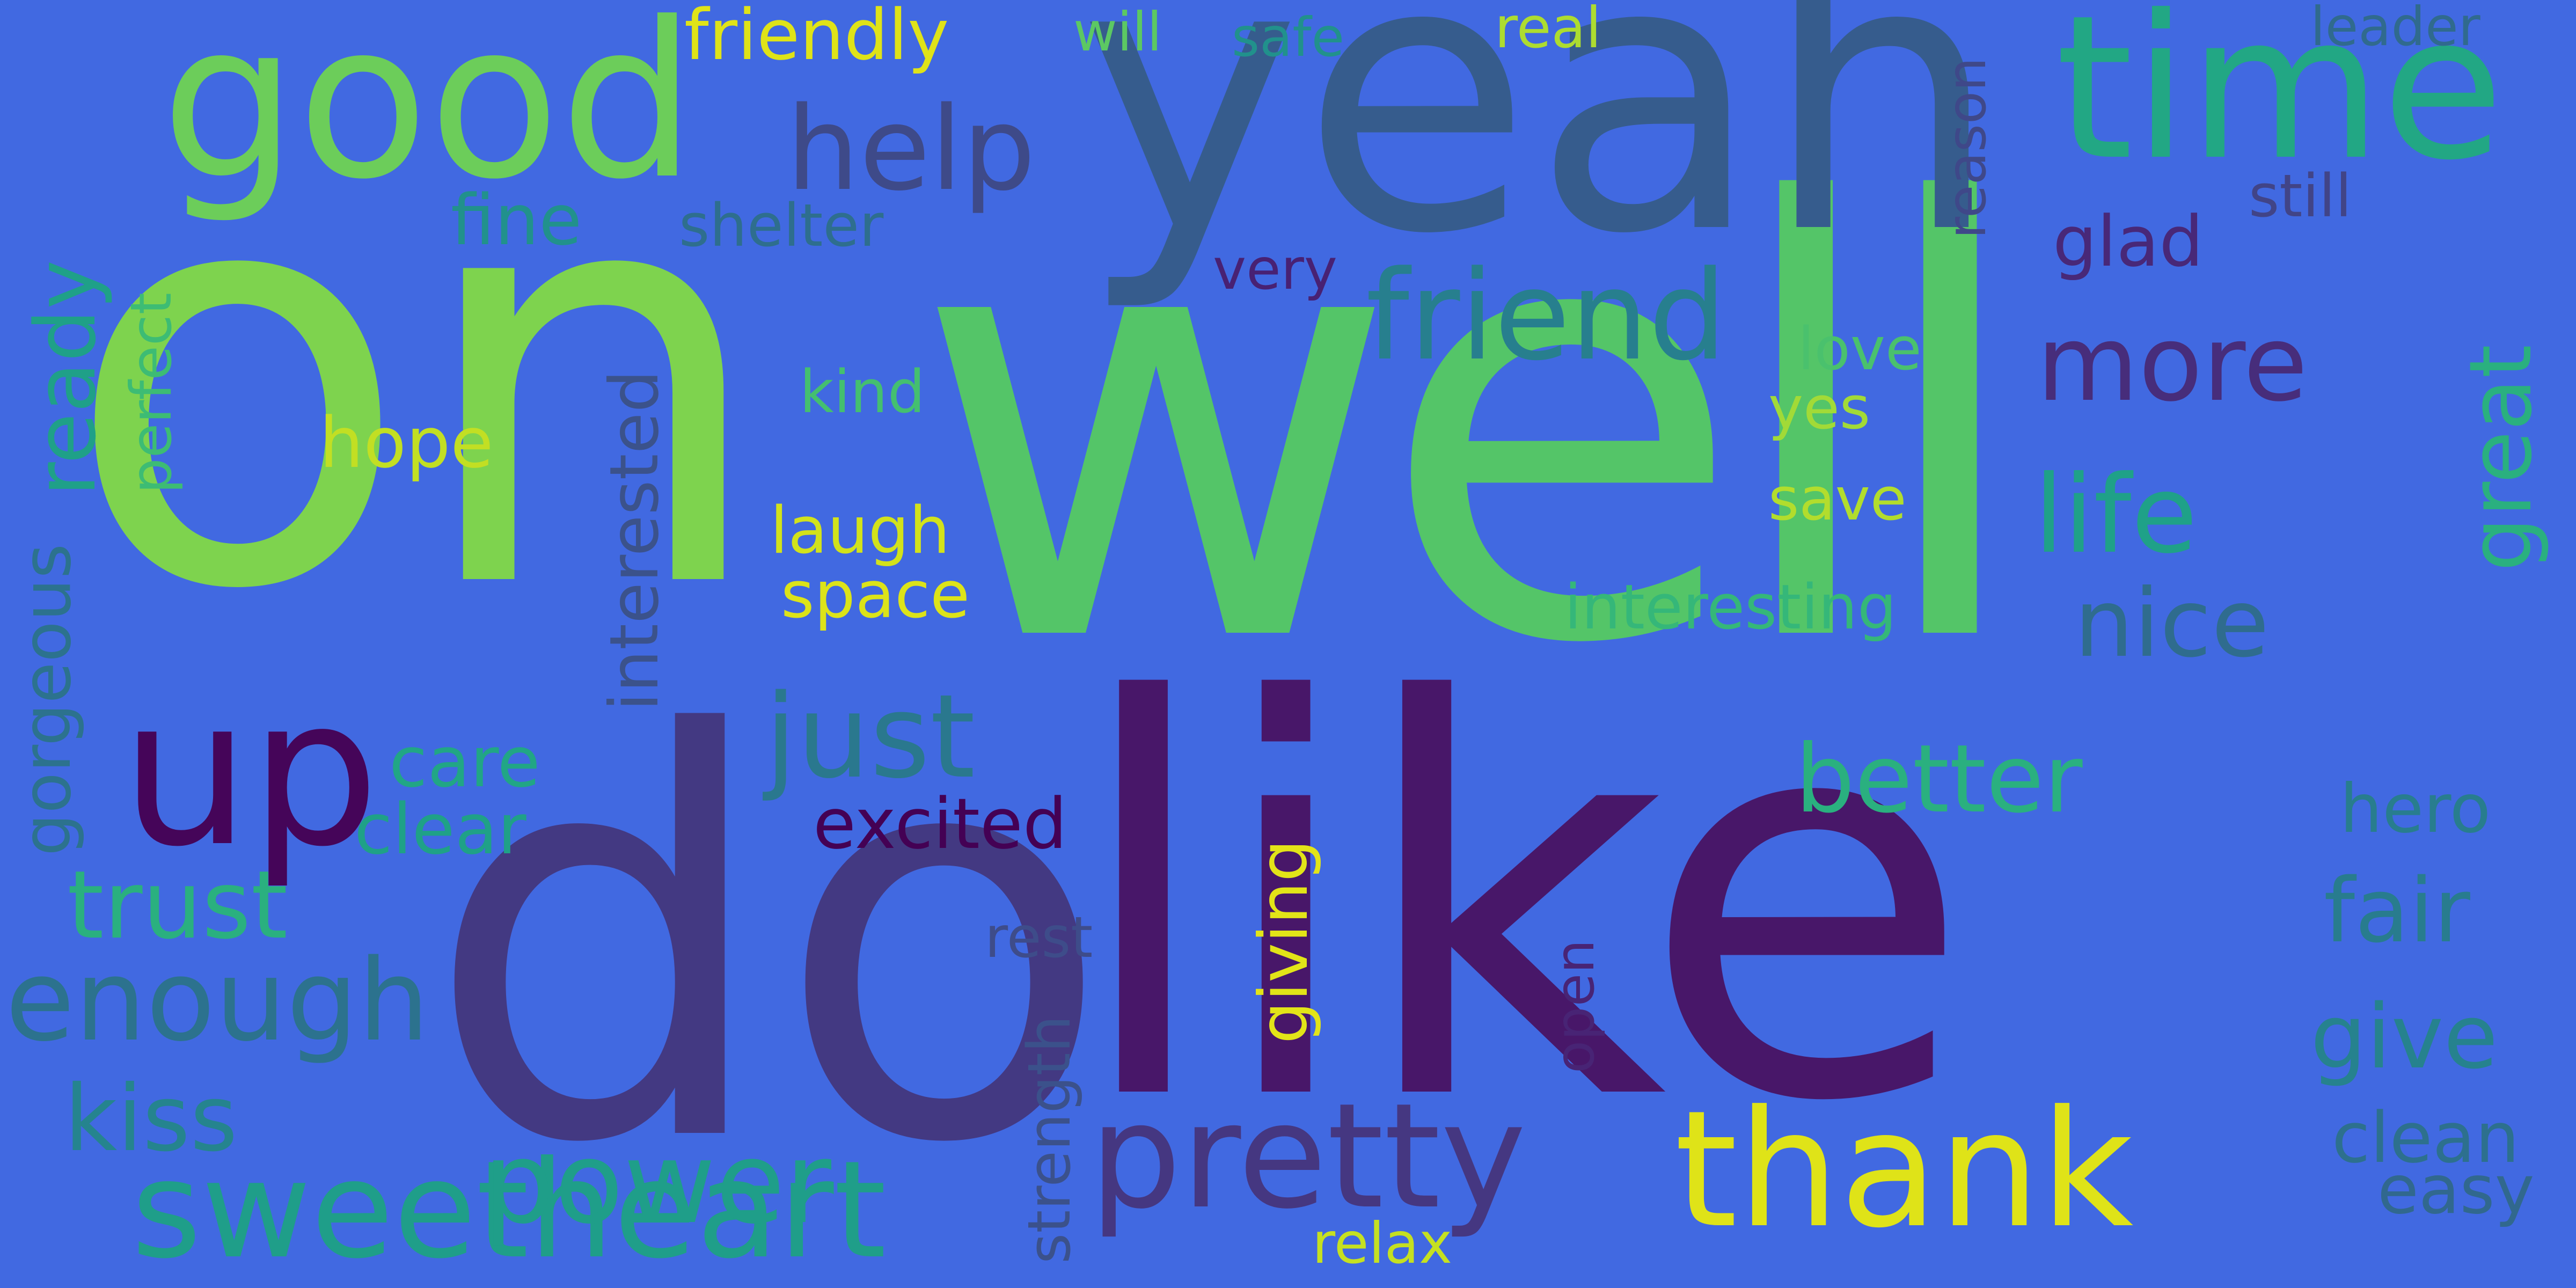 This screenshot has height=1288, width=2576. Describe the element at coordinates (1288, 37) in the screenshot. I see `cloud-word: safe` at that location.